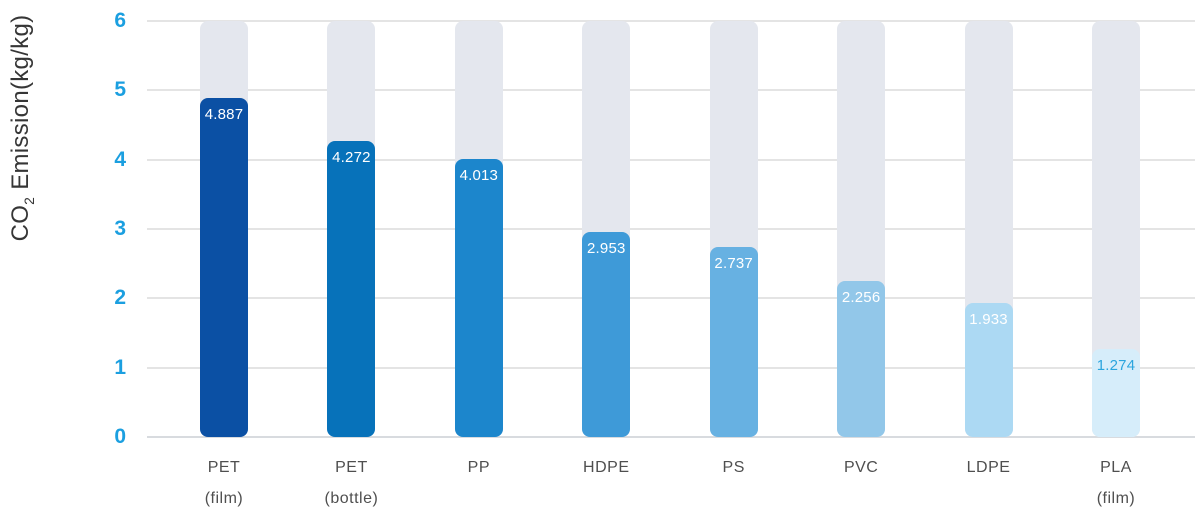 This screenshot has height=510, width=1199. Describe the element at coordinates (733, 264) in the screenshot. I see `bar-value-label: 2.737` at that location.